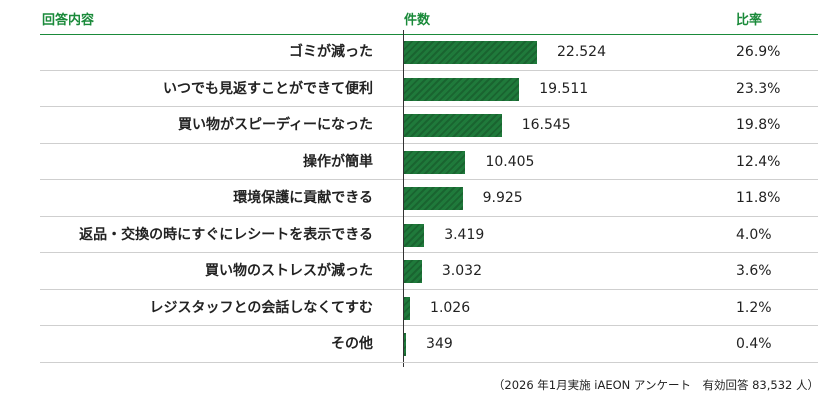  Describe the element at coordinates (429, 308) in the screenshot. I see `chart-row: レジスタッフとの会話しなくてすむ 1.026 1.2%` at that location.